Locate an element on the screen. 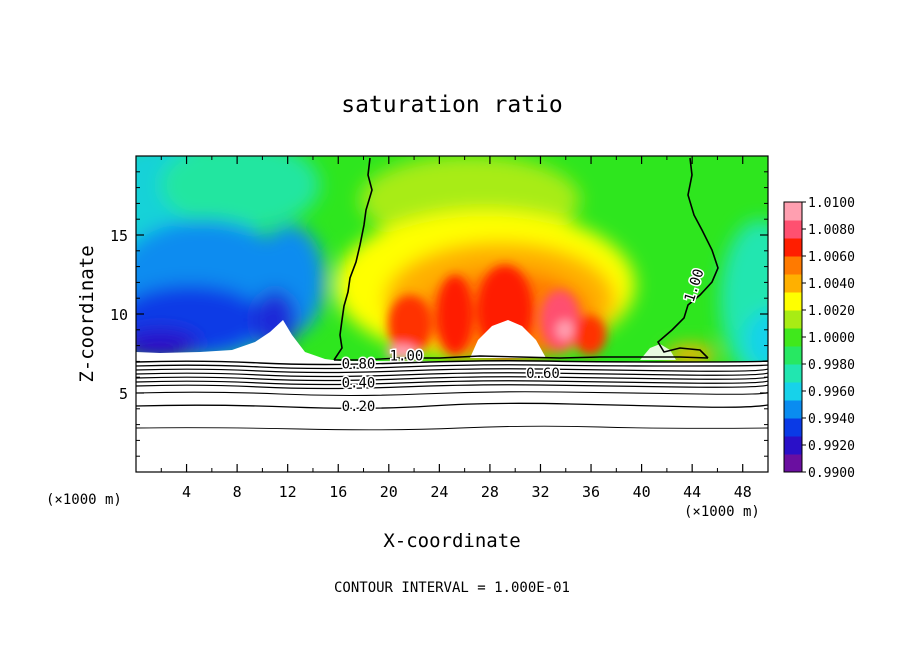 The image size is (904, 654). y-axis-label: Z-coordinate is located at coordinates (87, 313).